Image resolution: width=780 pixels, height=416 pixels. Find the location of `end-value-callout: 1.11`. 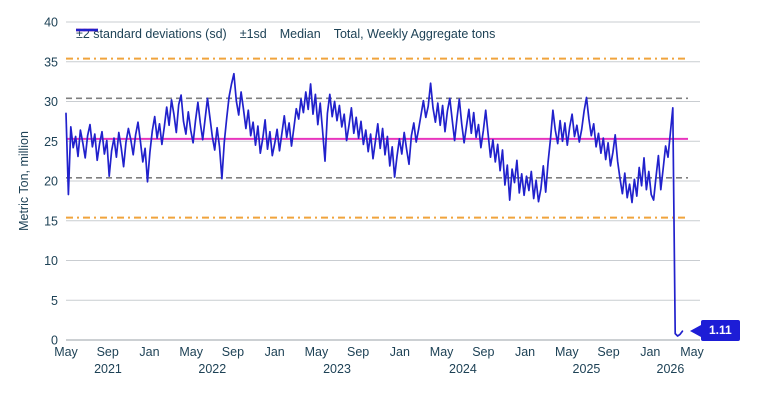

end-value-callout: 1.11 is located at coordinates (715, 330).